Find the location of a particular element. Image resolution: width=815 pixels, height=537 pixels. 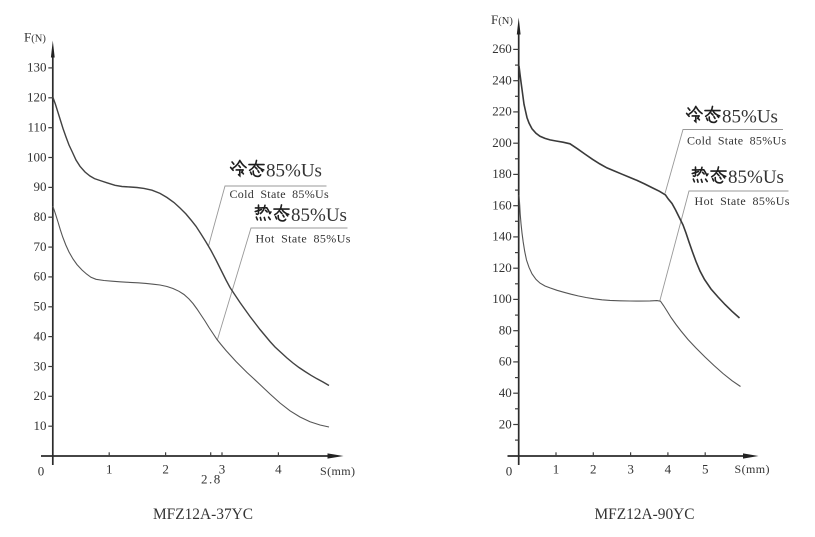

svg-text: 260 is located at coordinates (502, 48).